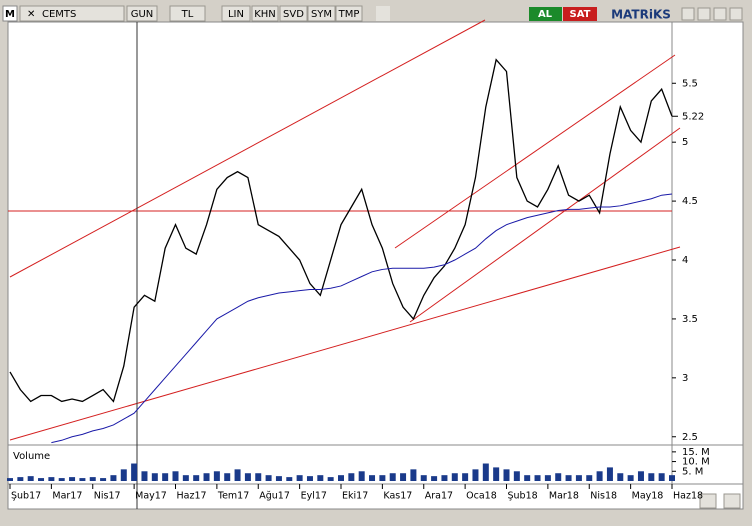  I want to click on x-tick-label: Şub18, so click(523, 496).